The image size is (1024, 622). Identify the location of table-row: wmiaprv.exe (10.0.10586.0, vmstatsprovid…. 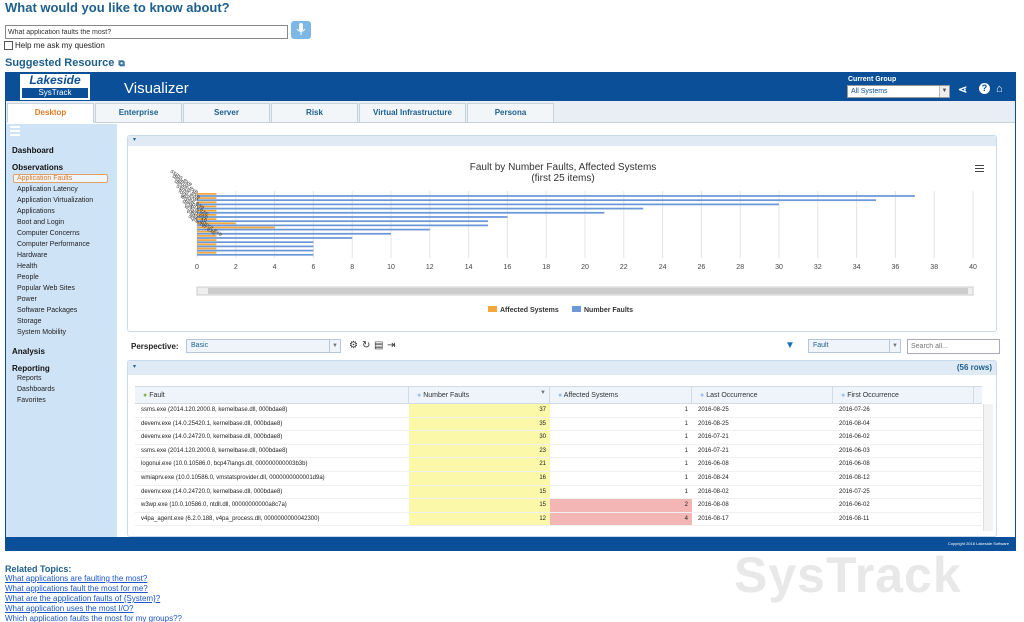
(558, 478).